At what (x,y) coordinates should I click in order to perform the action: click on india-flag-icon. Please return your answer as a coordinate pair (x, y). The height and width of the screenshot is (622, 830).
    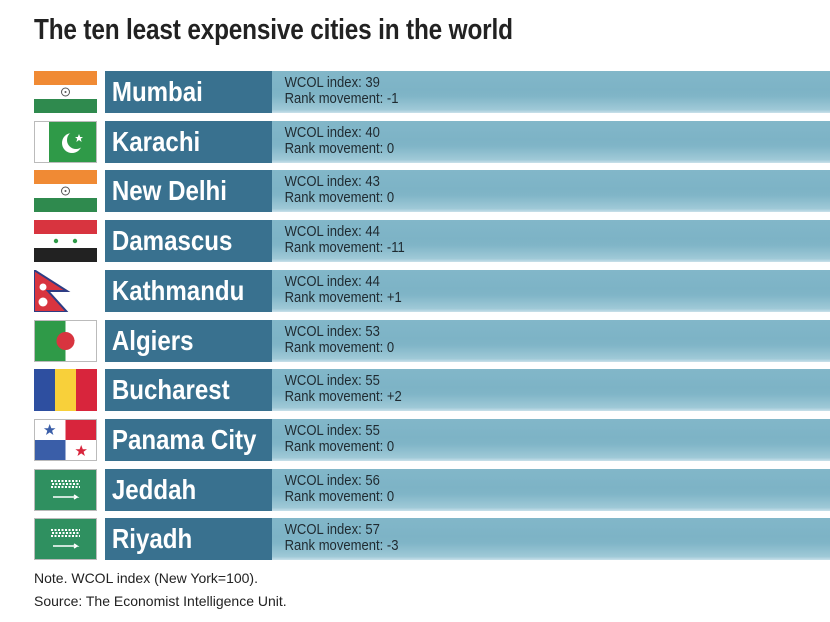
    Looking at the image, I should click on (65, 191).